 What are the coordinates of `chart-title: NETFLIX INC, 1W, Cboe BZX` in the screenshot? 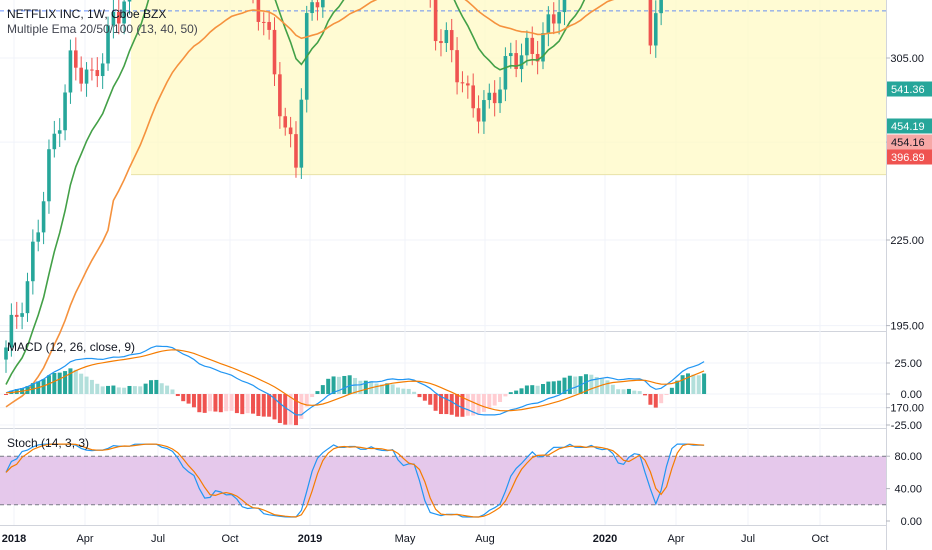 It's located at (87, 14).